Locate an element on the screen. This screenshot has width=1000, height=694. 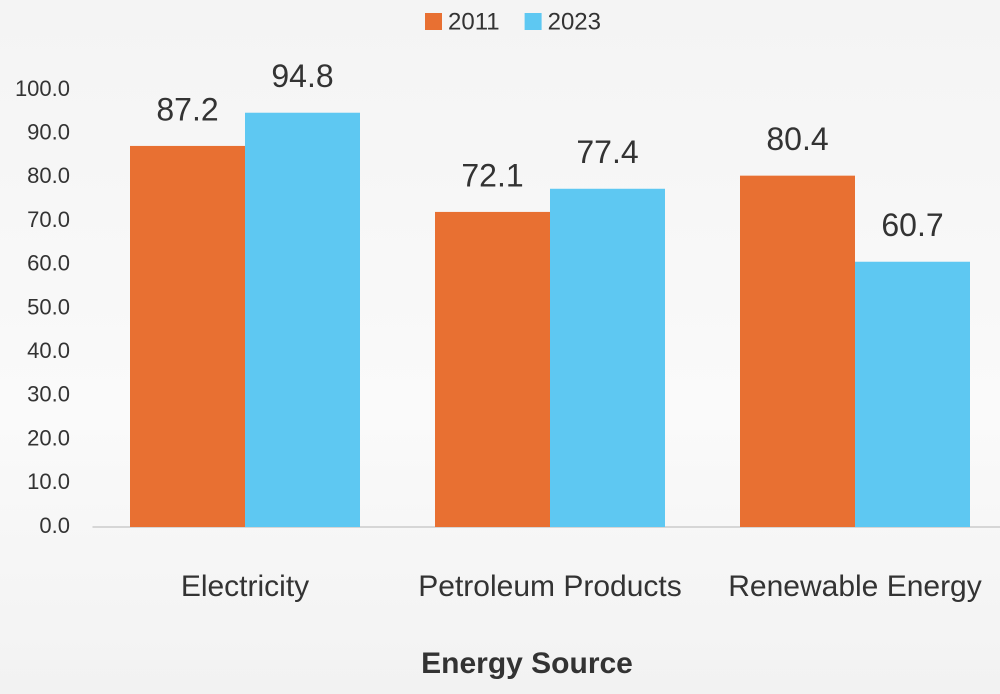
y-tick-label: 60.0 is located at coordinates (48, 263).